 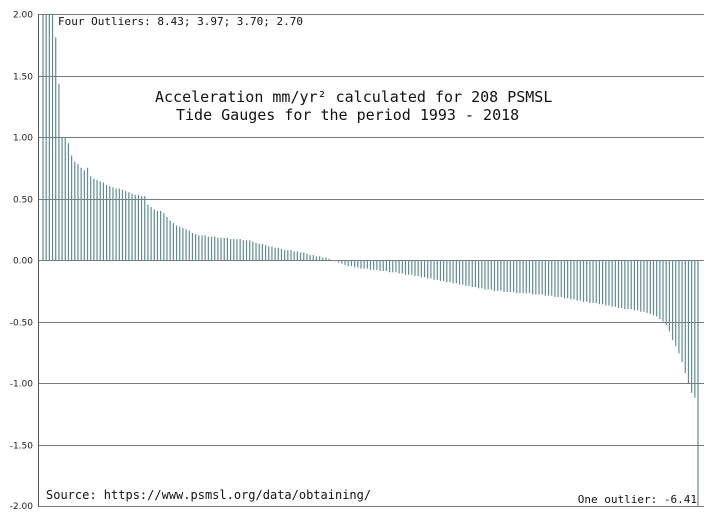 What do you see at coordinates (23, 201) in the screenshot?
I see `y-tick-label: 0.50` at bounding box center [23, 201].